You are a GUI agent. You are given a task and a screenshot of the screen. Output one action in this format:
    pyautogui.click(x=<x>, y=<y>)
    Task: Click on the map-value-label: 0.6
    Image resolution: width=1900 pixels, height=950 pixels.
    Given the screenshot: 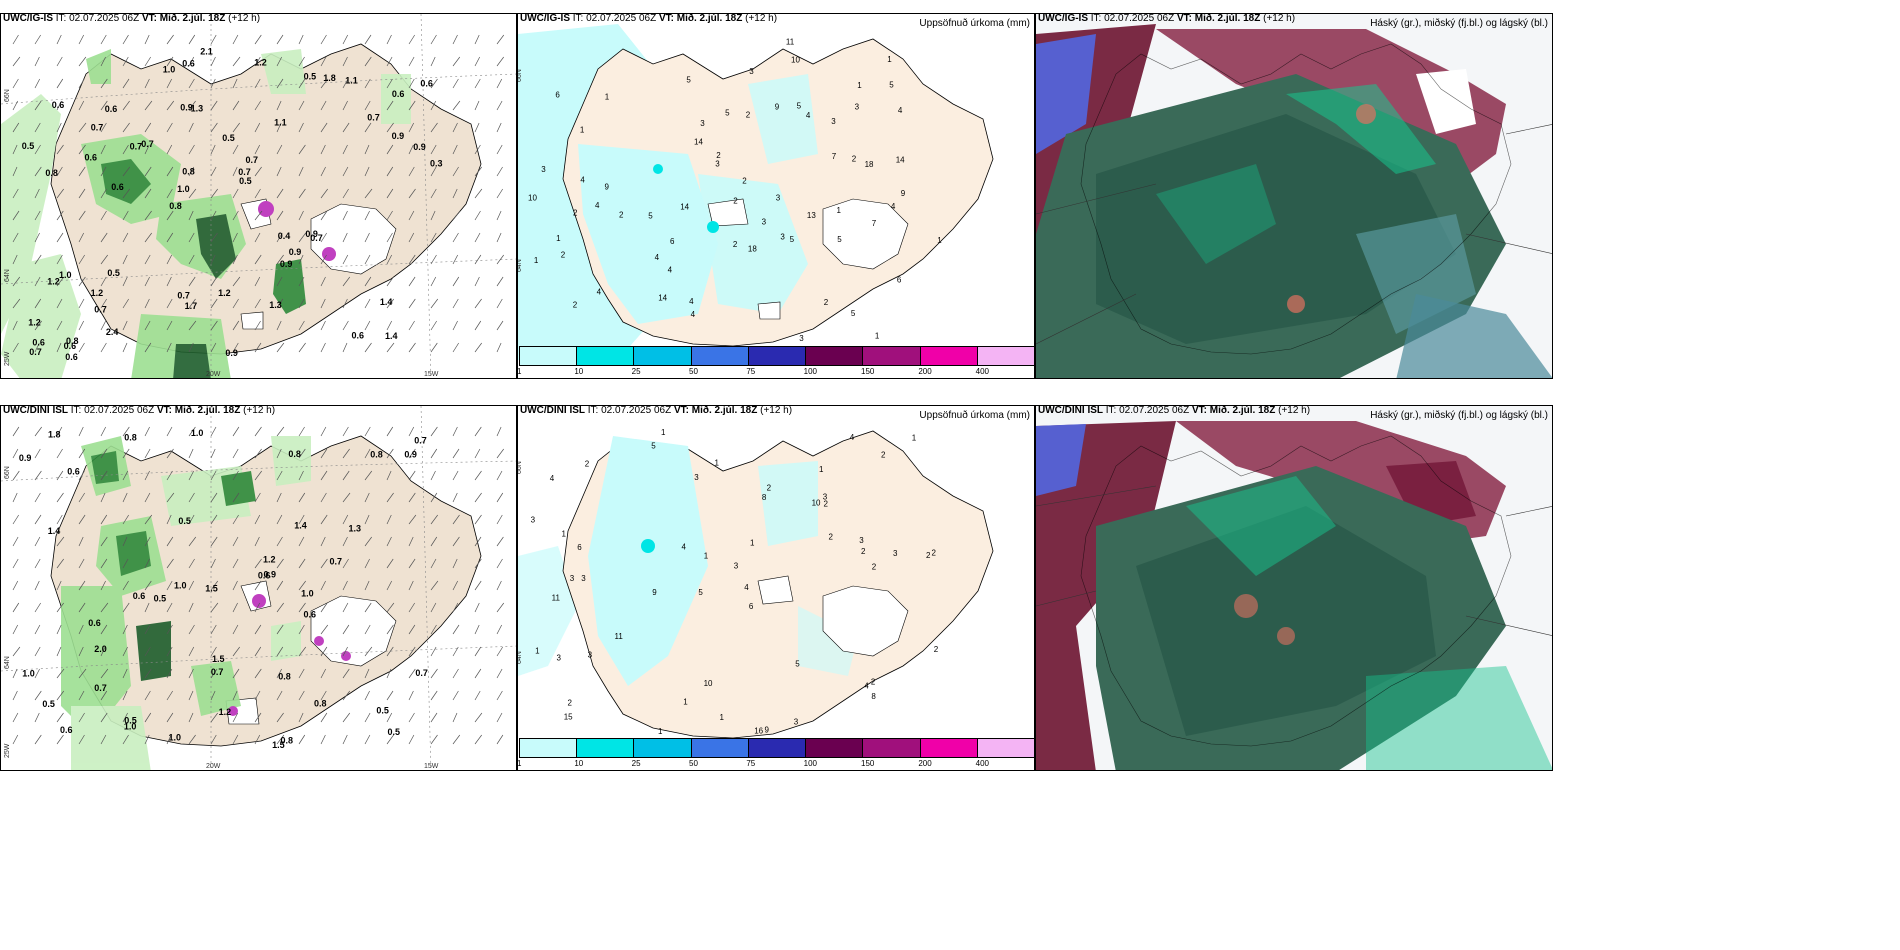 What is the action you would take?
    pyautogui.click(x=111, y=109)
    